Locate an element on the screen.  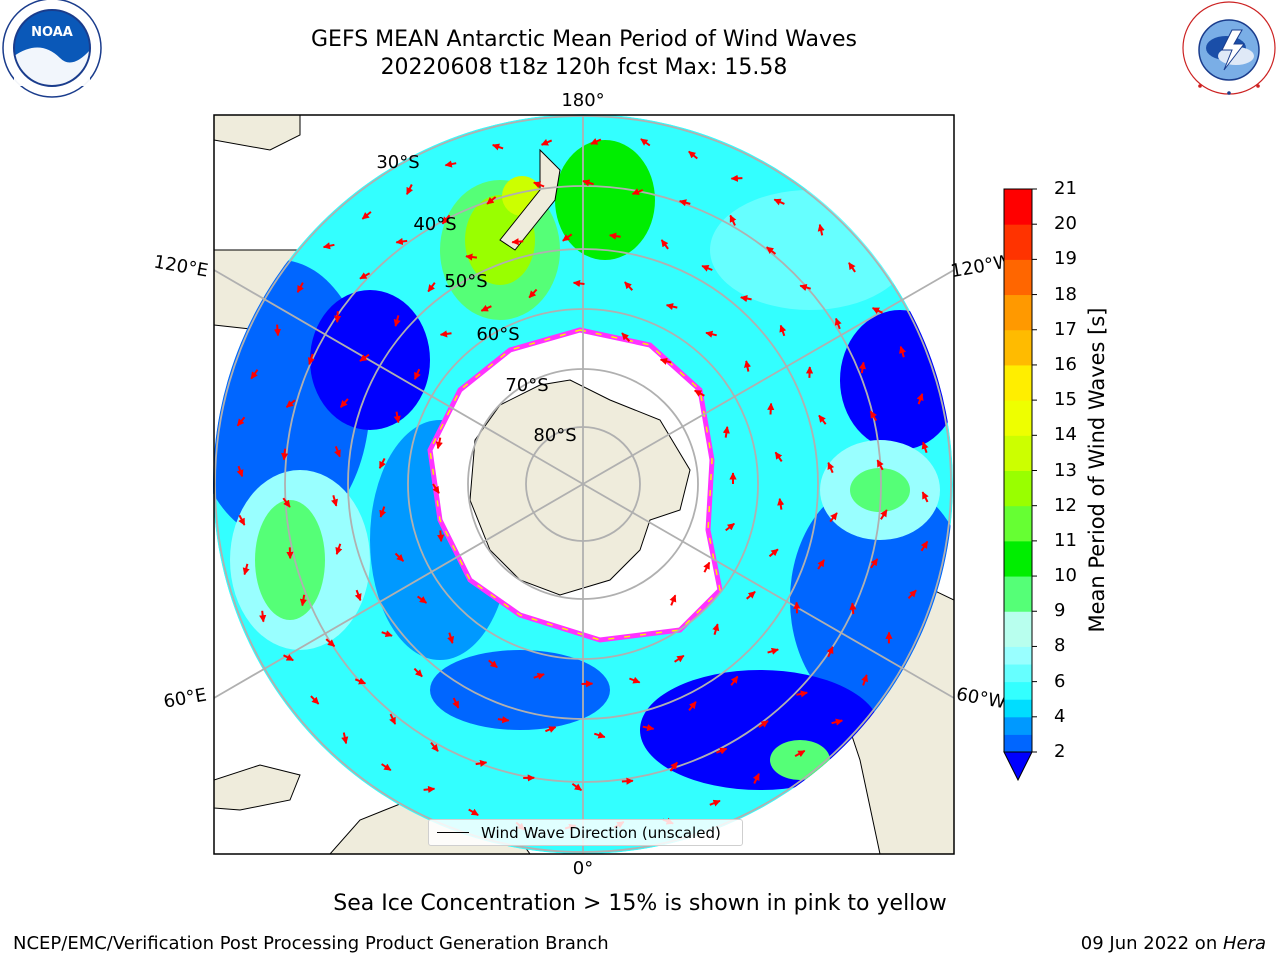
noaa-logo-icon: NOAA is located at coordinates (52, 49).